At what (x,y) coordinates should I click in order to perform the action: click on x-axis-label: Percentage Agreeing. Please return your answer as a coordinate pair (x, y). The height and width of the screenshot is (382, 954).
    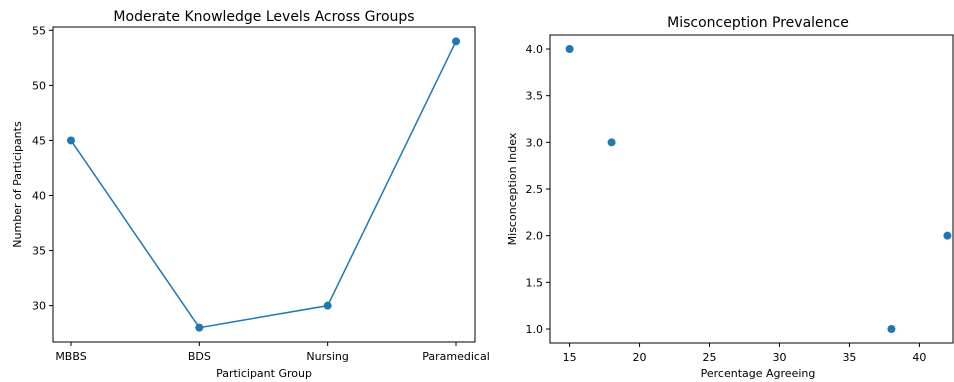
    Looking at the image, I should click on (758, 373).